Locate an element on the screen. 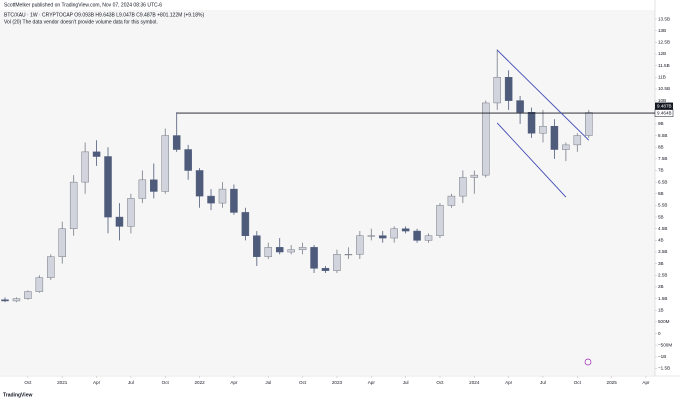  y-tick-label: 2.5B is located at coordinates (662, 275).